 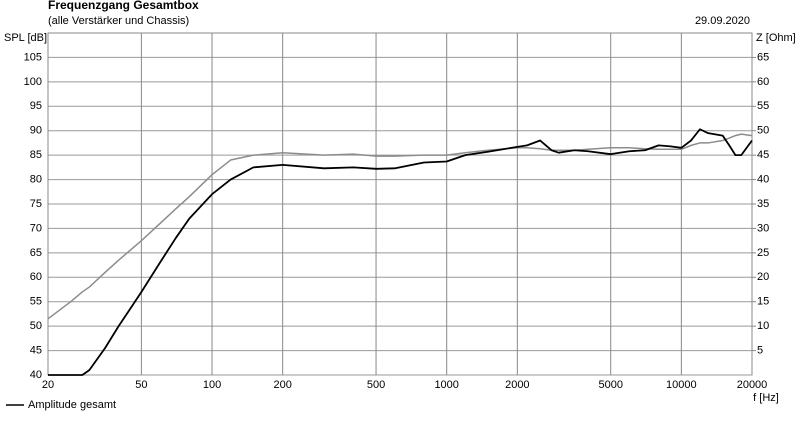 What do you see at coordinates (763, 204) in the screenshot?
I see `y2-tick-label: 35` at bounding box center [763, 204].